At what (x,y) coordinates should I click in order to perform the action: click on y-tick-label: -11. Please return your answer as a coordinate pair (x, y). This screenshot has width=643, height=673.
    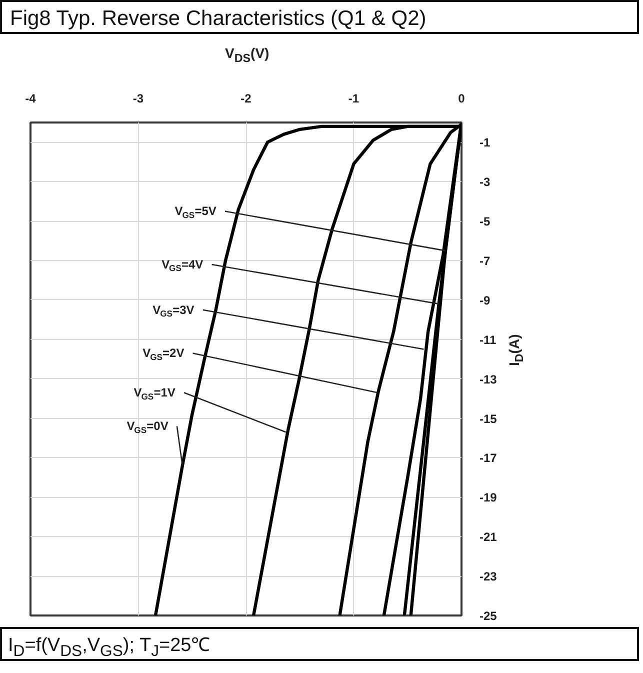
    Looking at the image, I should click on (488, 339).